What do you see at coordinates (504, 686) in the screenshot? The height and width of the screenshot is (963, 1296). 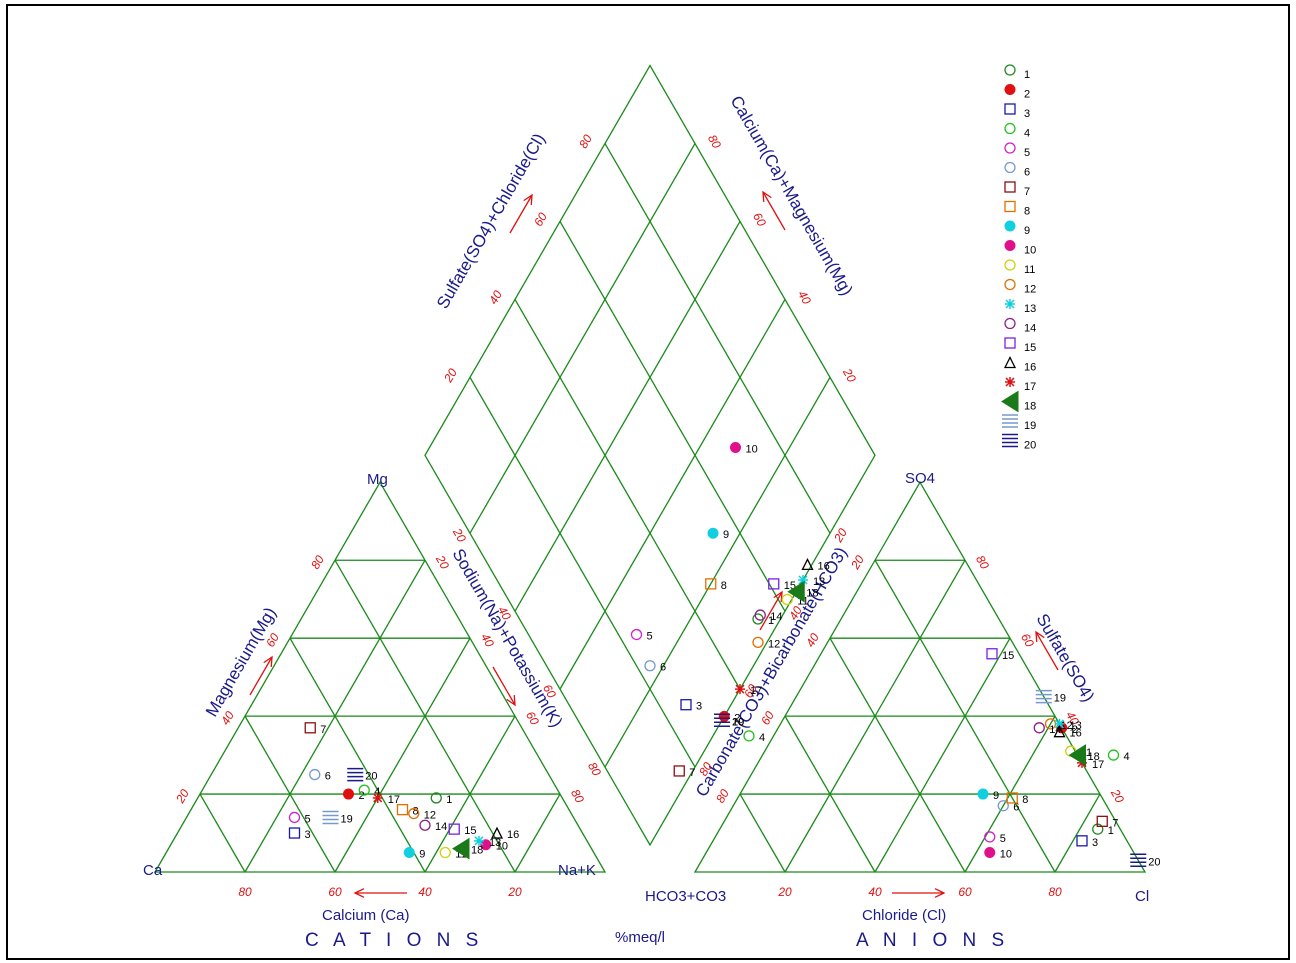 I see `cation-right-arrow` at bounding box center [504, 686].